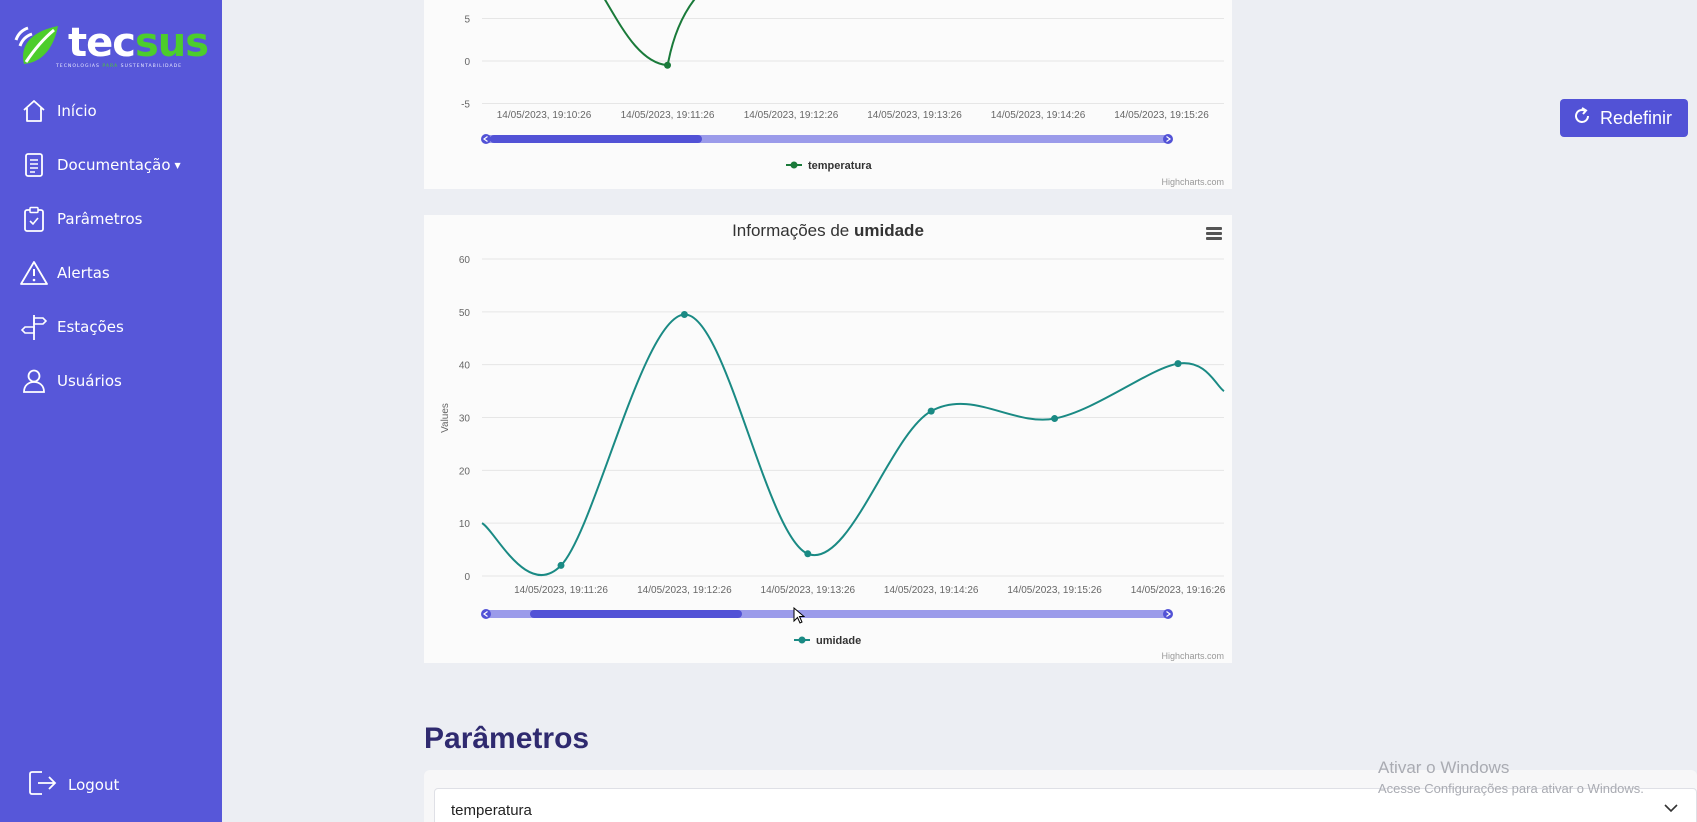 This screenshot has width=1697, height=822. I want to click on y-axis-label: Values, so click(445, 418).